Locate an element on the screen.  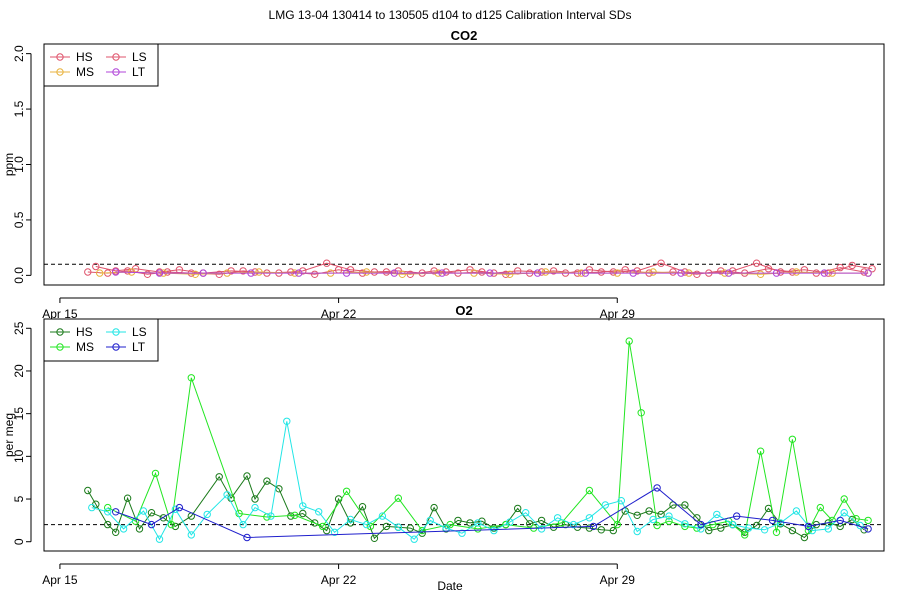
x-tick-label: Apr 15 is located at coordinates (60, 580).